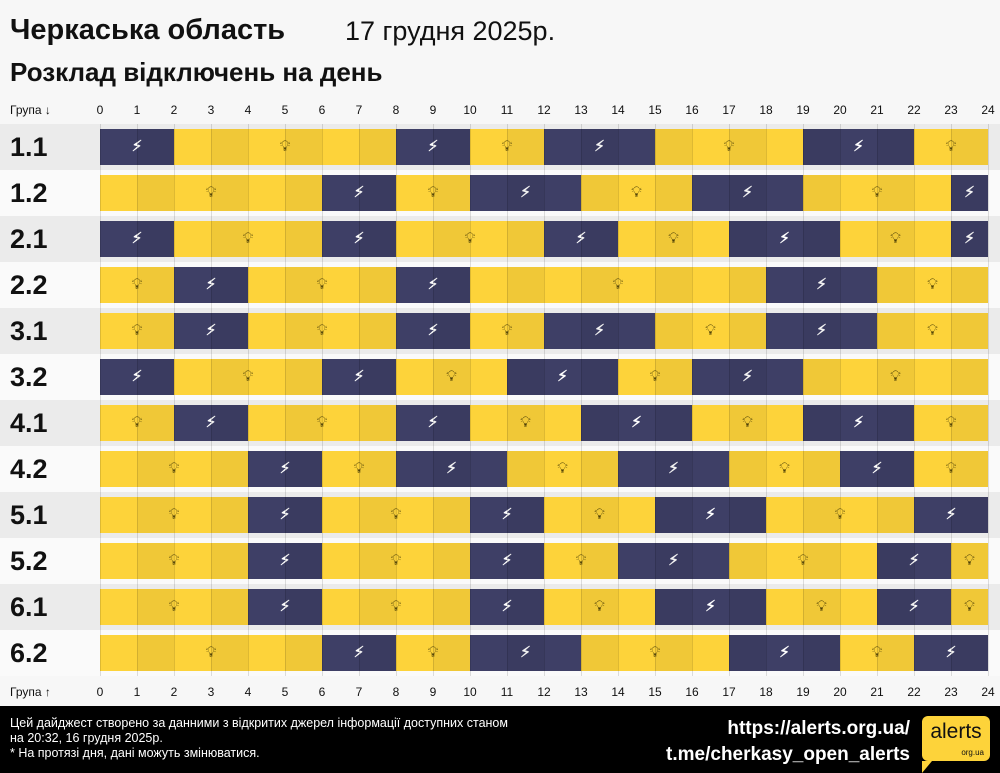  I want to click on group-row: 4.2 💡︎ ⚡︎ 💡︎ ⚡︎ 💡︎ ⚡︎ 💡︎ ⚡︎ 💡︎, so click(500, 469).